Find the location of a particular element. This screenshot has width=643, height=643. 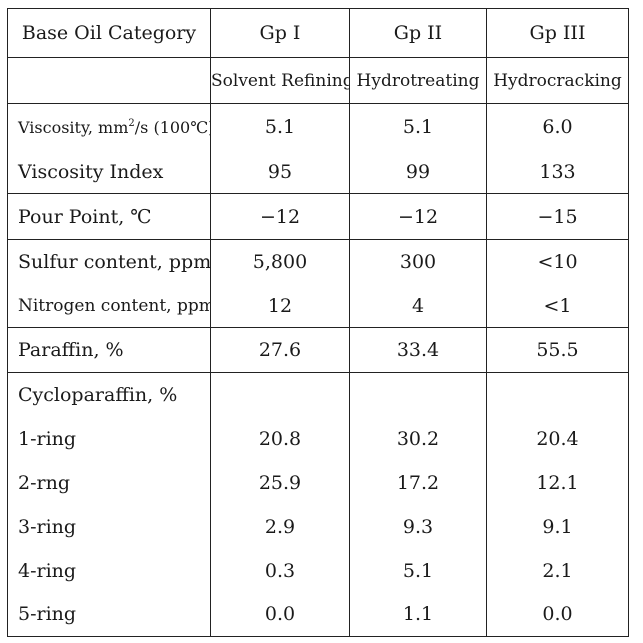

table-cell: 9.1 is located at coordinates (557, 526).